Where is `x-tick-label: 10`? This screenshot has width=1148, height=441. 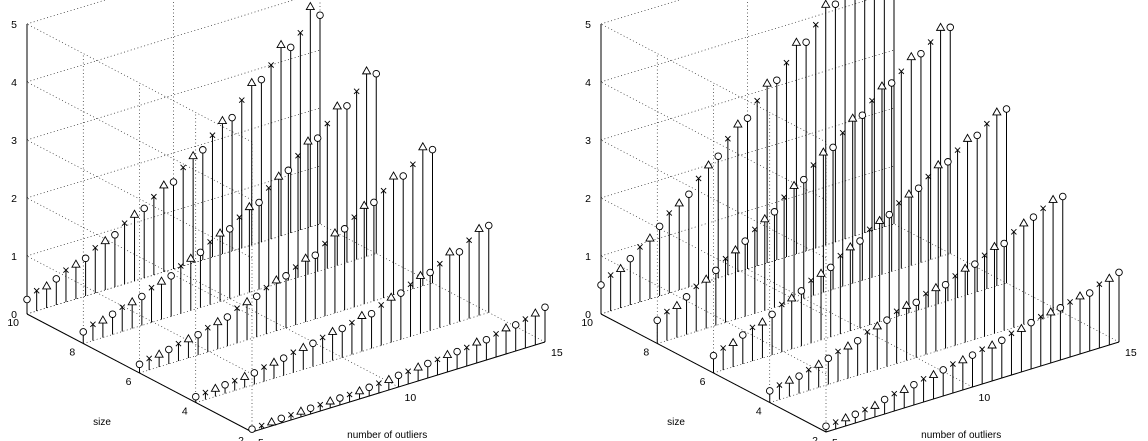 x-tick-label: 10 is located at coordinates (411, 398).